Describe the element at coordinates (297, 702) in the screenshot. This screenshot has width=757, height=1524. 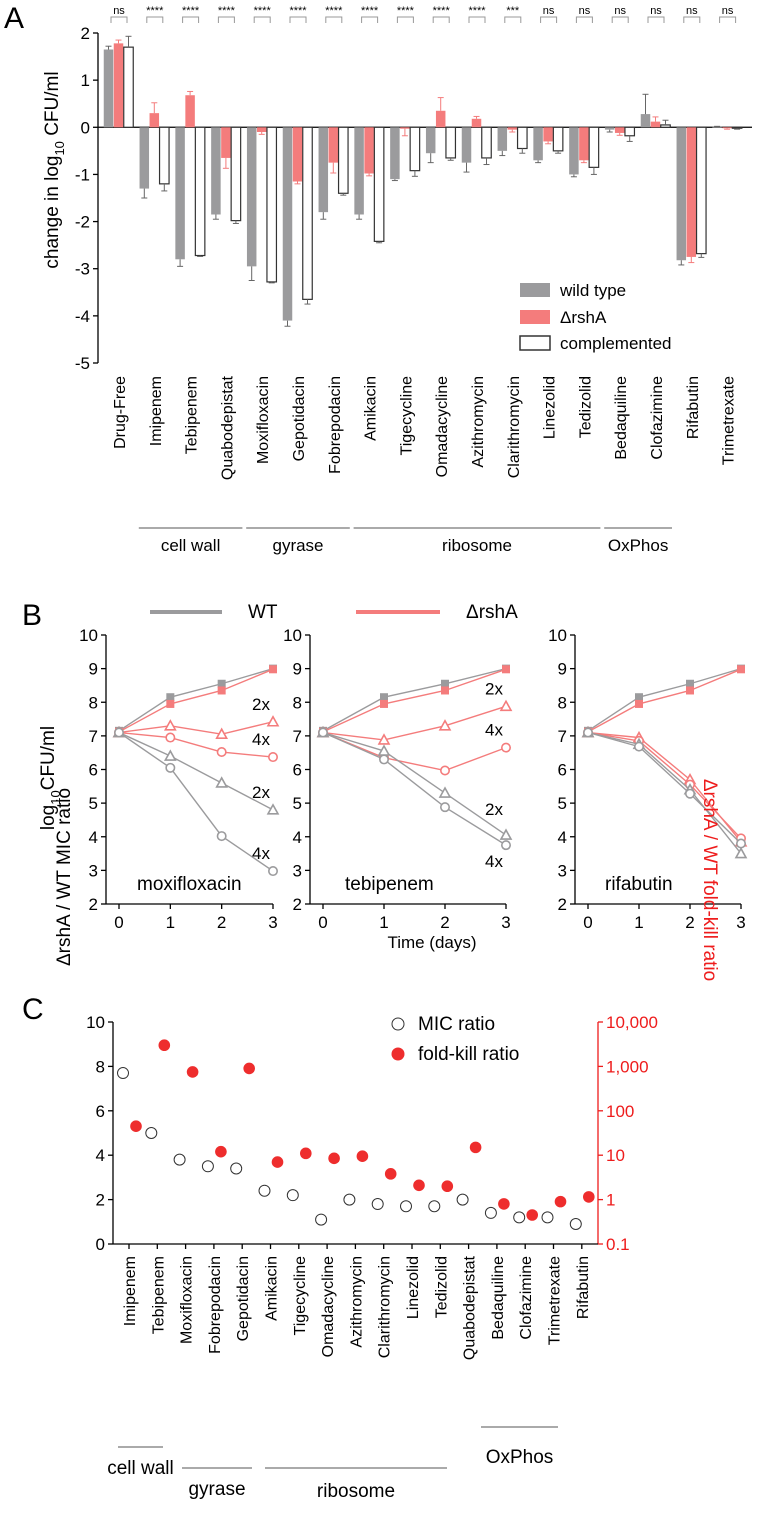
I see `y-tick-label: 8` at that location.